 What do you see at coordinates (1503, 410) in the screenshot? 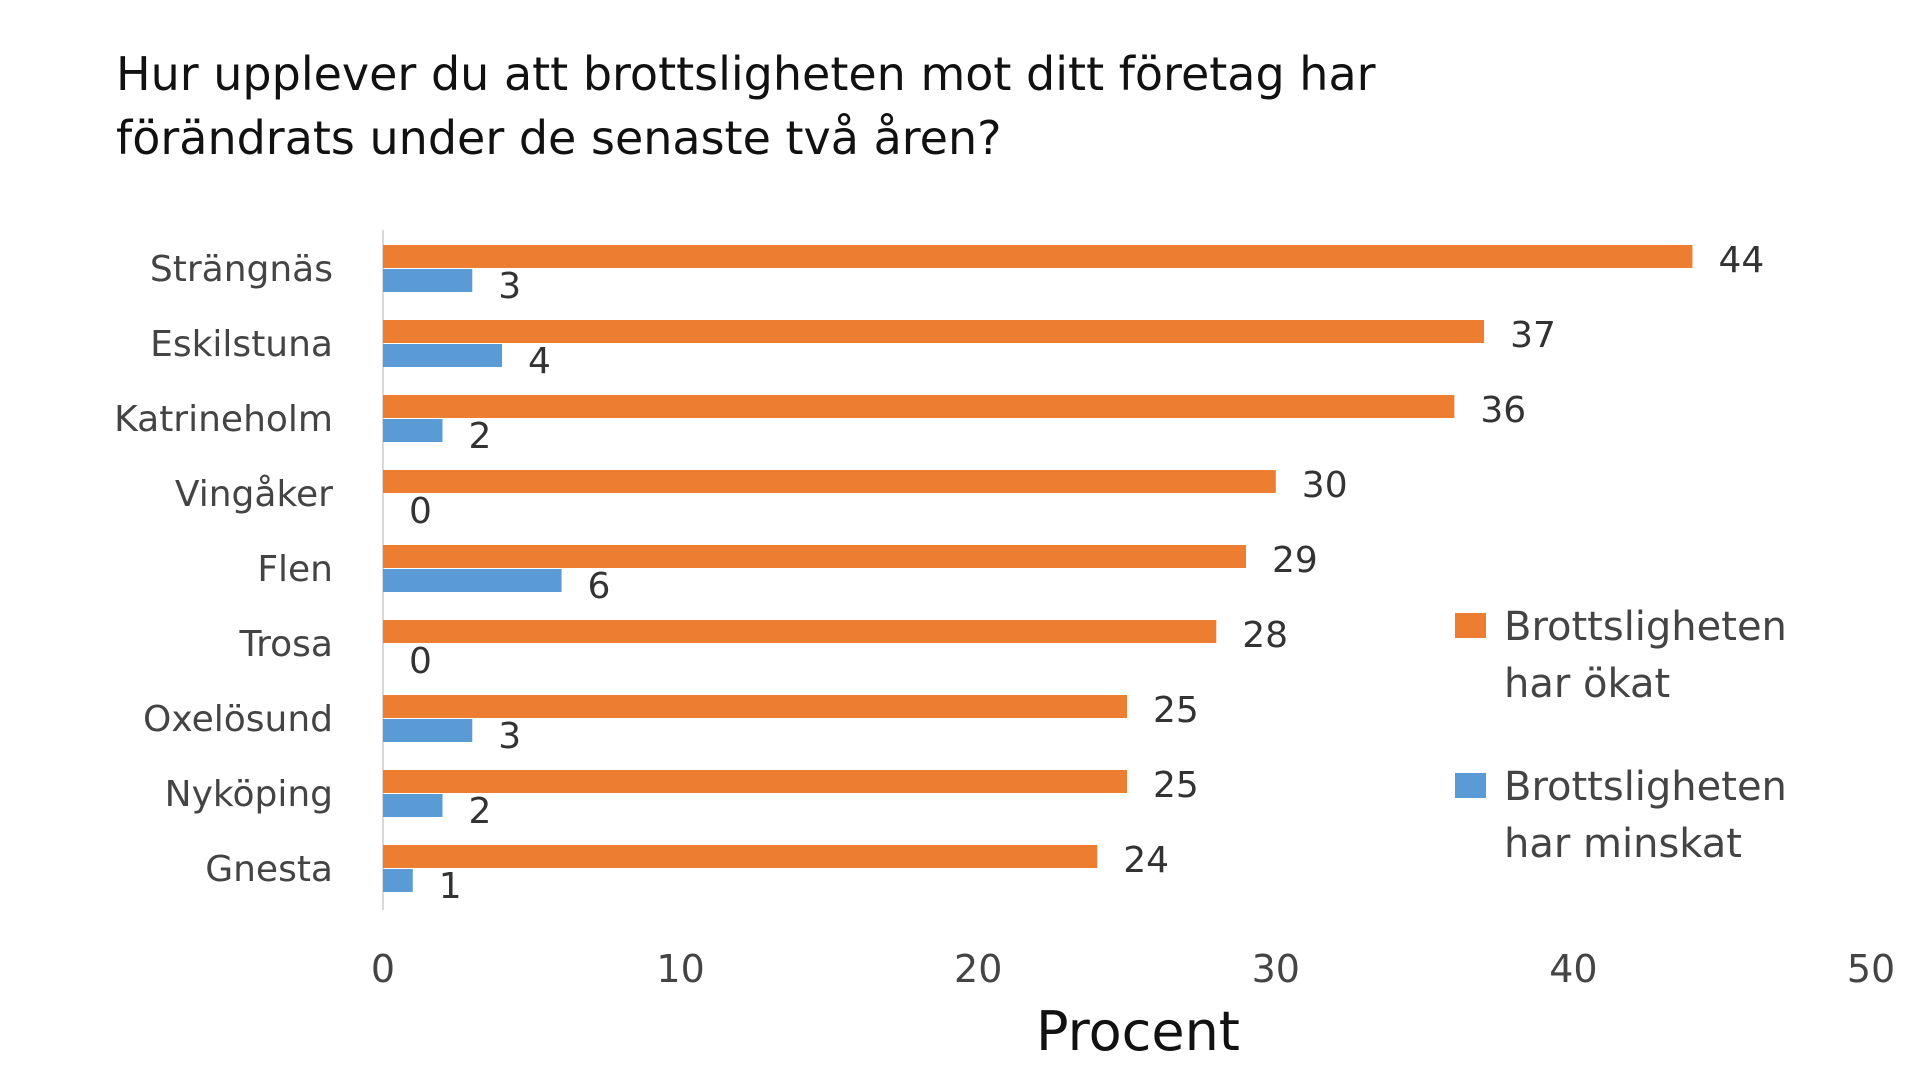
I see `data-label: 36` at bounding box center [1503, 410].